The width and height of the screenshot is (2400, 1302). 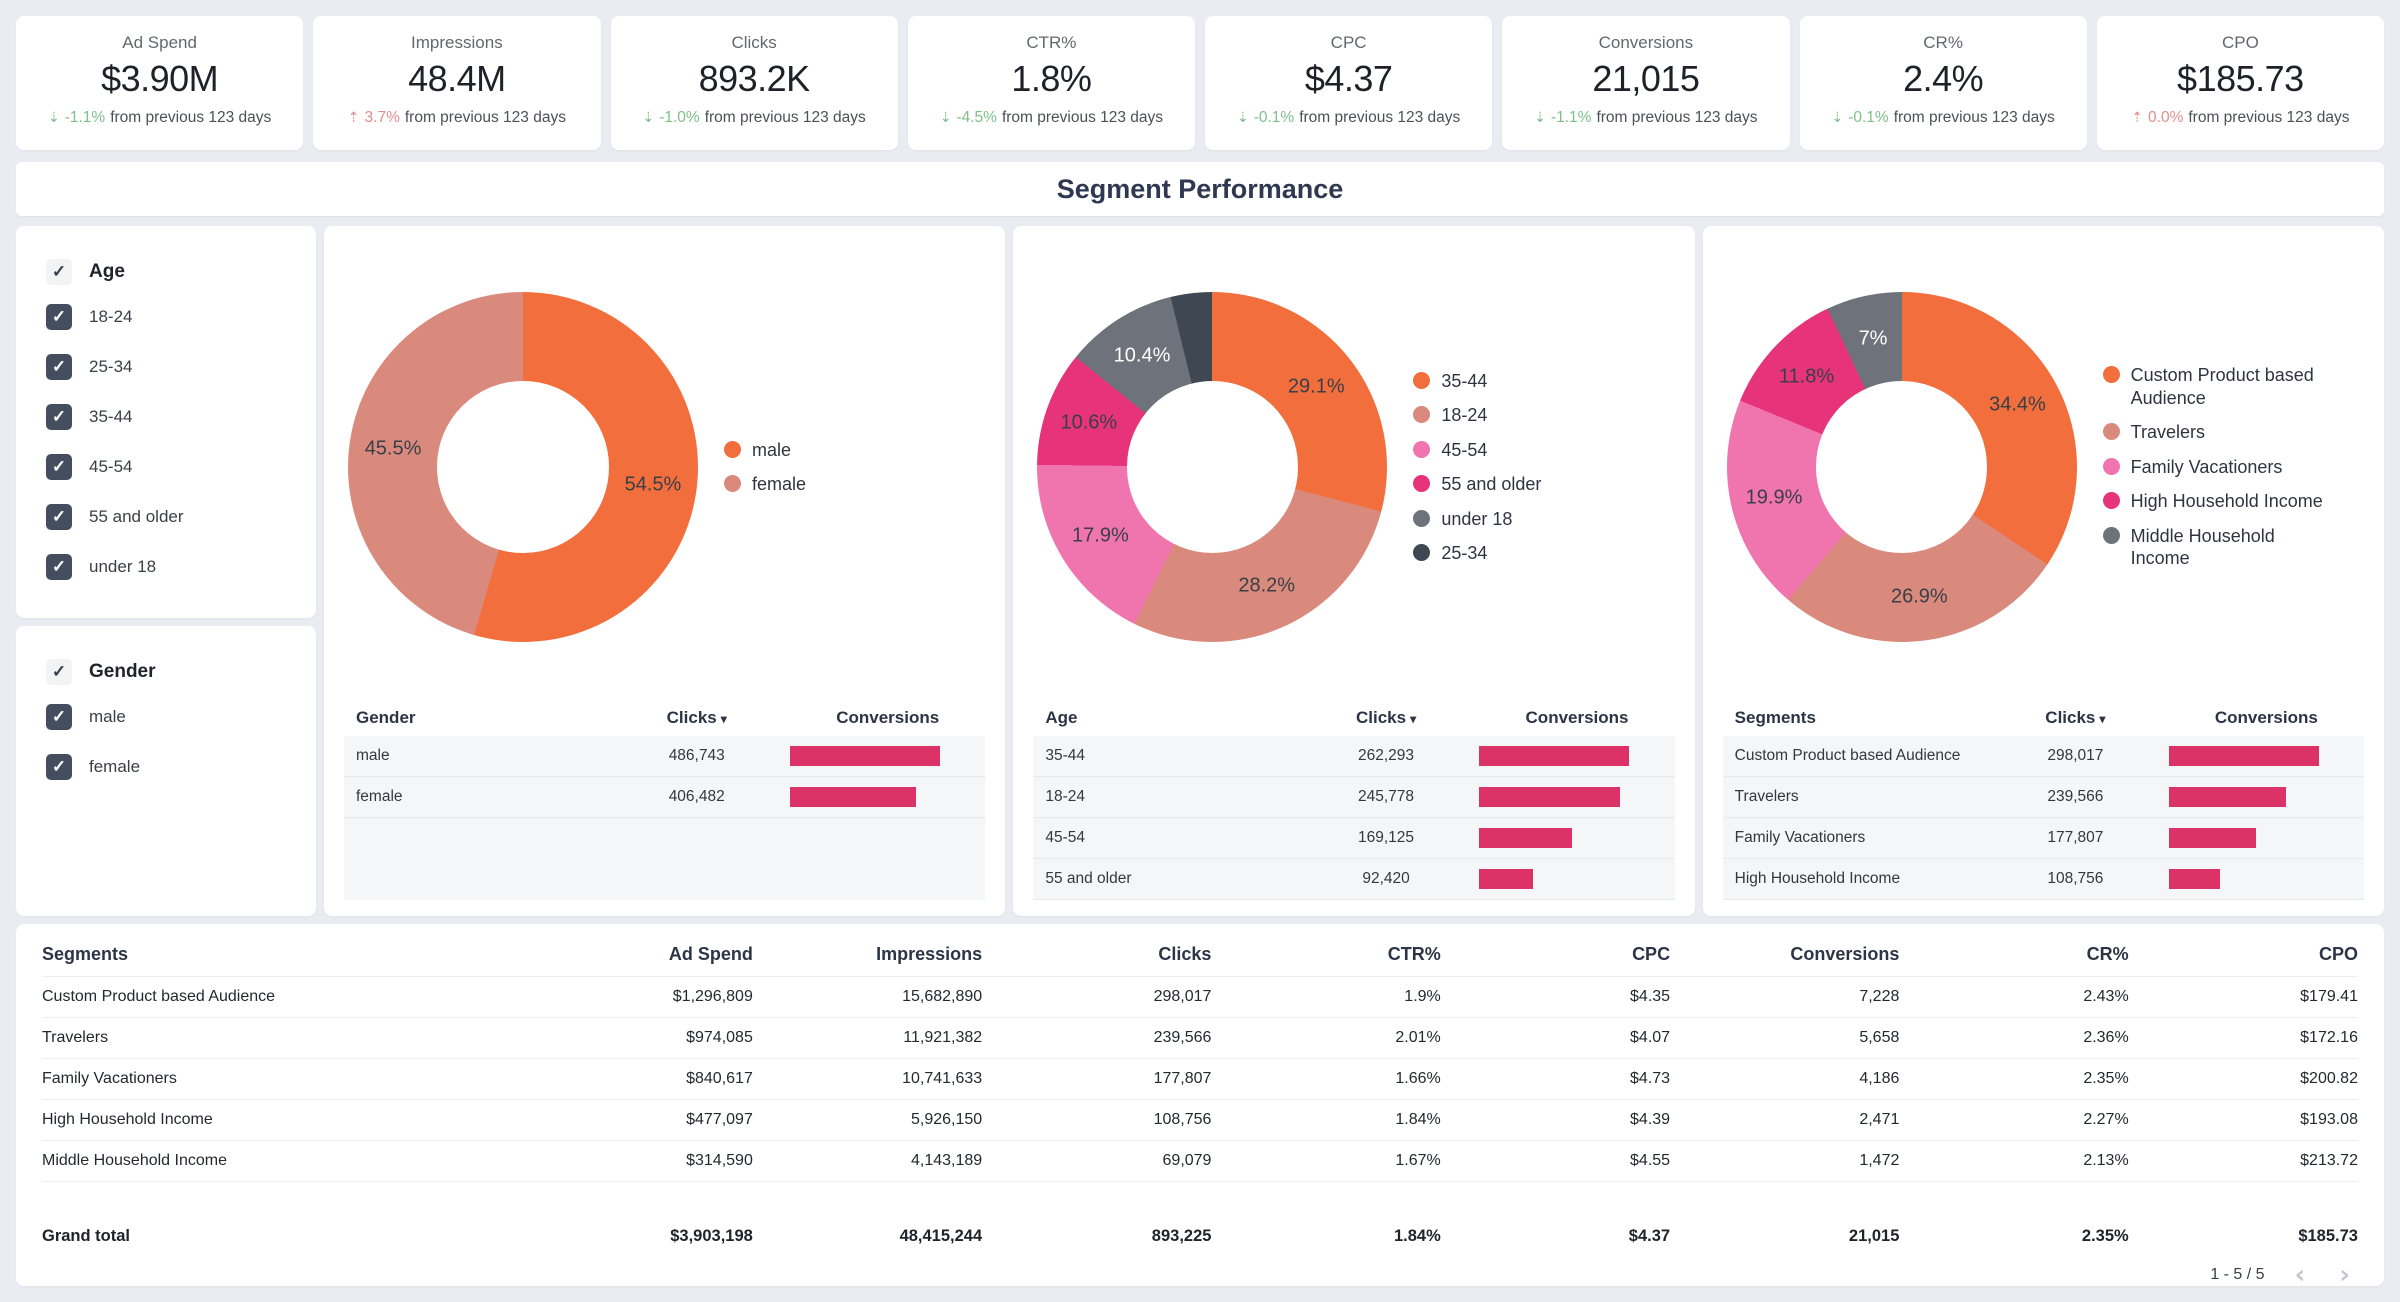 What do you see at coordinates (1477, 553) in the screenshot?
I see `legend-item-25-34: 25-34` at bounding box center [1477, 553].